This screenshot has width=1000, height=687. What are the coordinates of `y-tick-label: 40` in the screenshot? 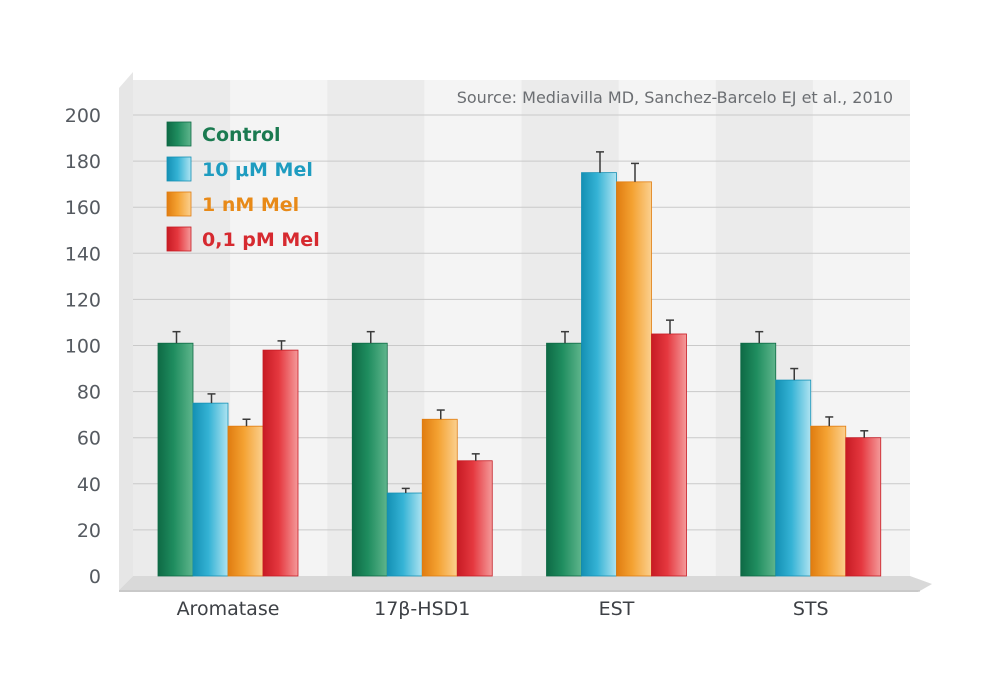 It's located at (89, 485).